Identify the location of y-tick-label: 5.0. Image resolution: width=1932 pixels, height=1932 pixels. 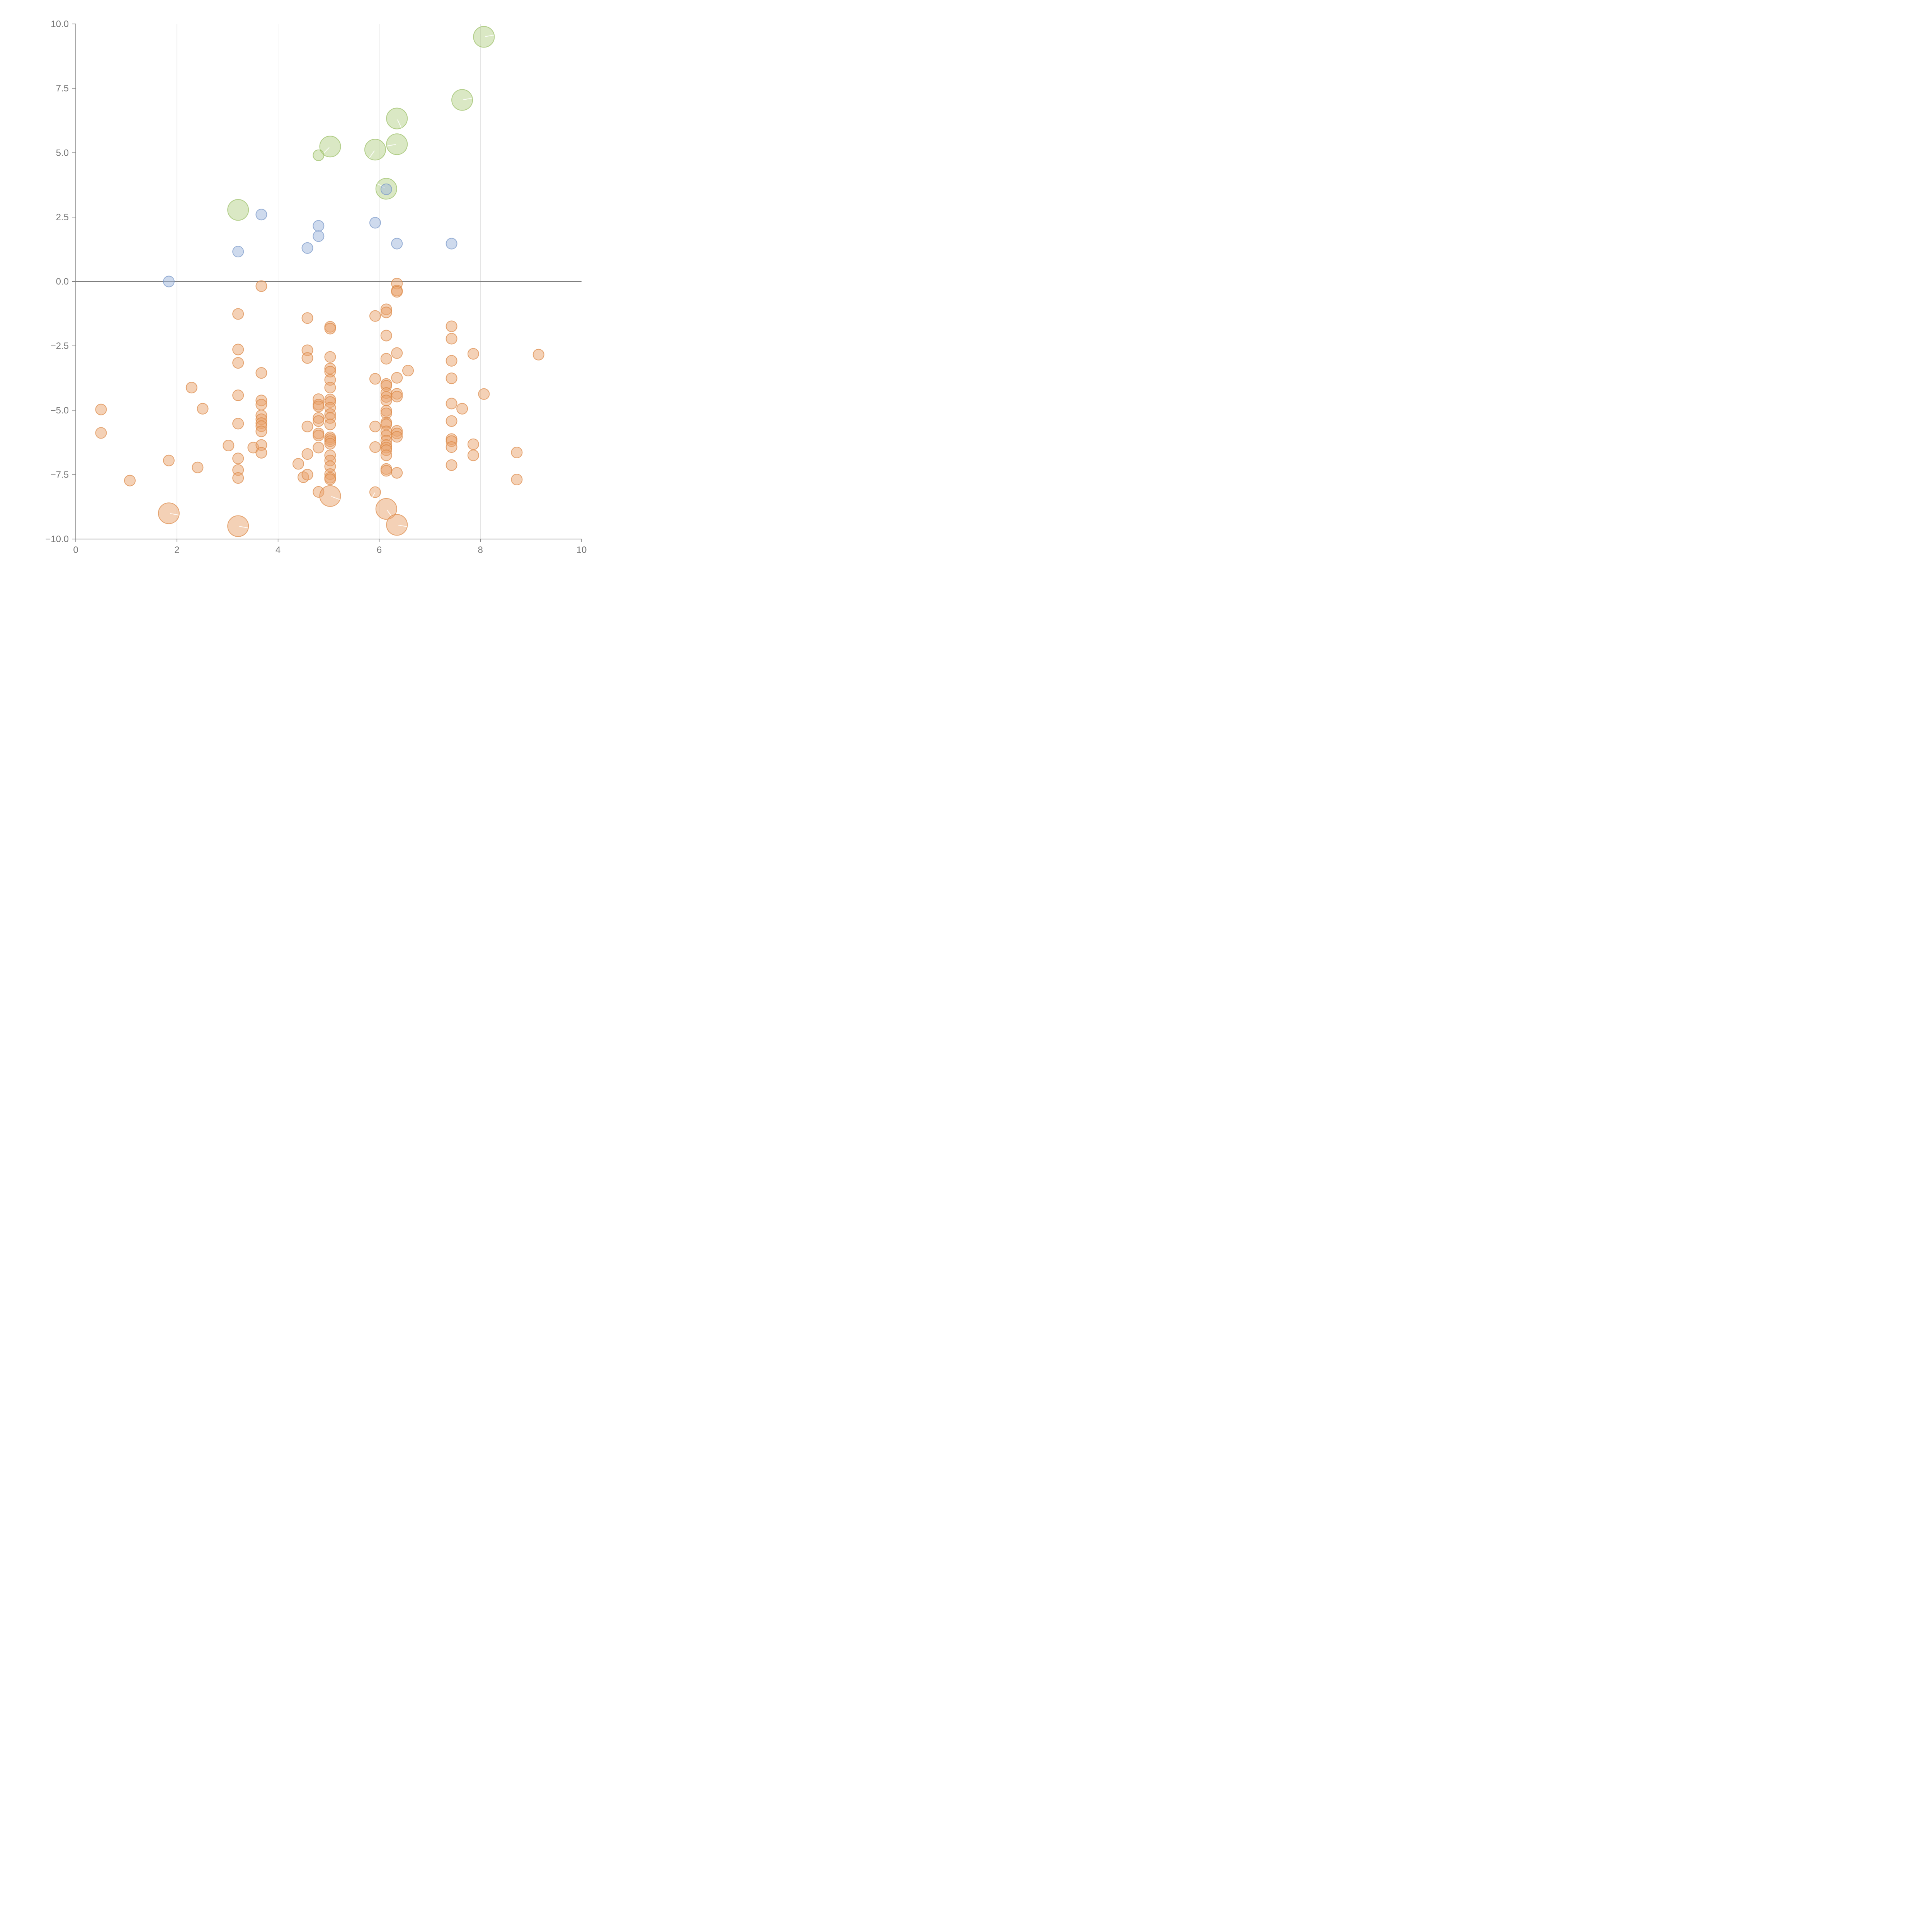
(62, 153).